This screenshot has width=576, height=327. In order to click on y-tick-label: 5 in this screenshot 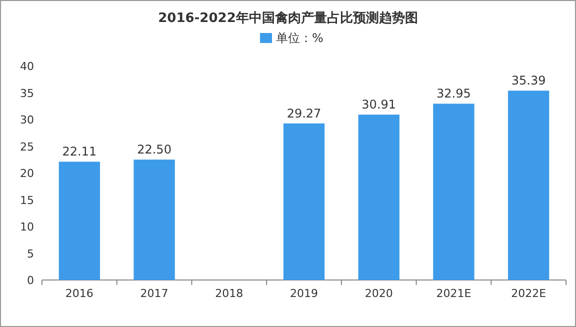, I will do `click(30, 253)`.